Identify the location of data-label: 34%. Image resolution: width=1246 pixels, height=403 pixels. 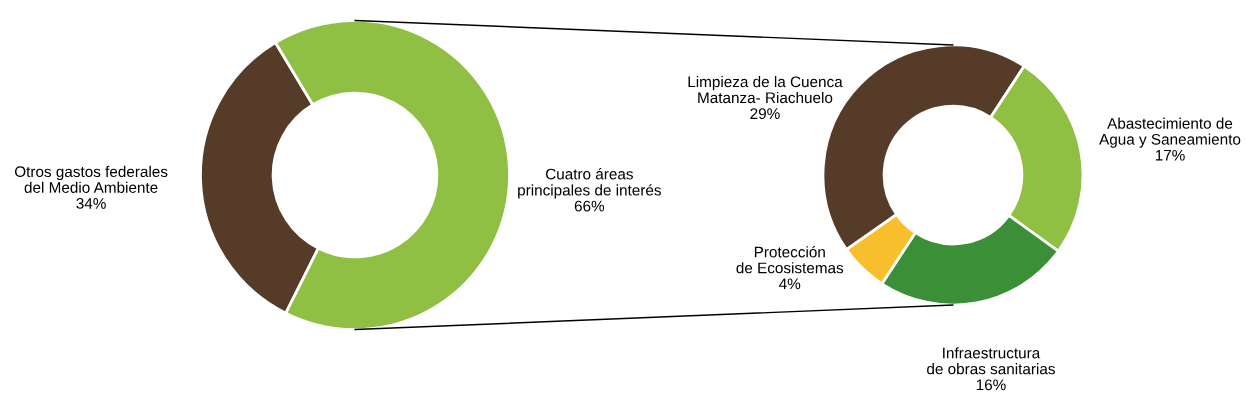
(91, 203).